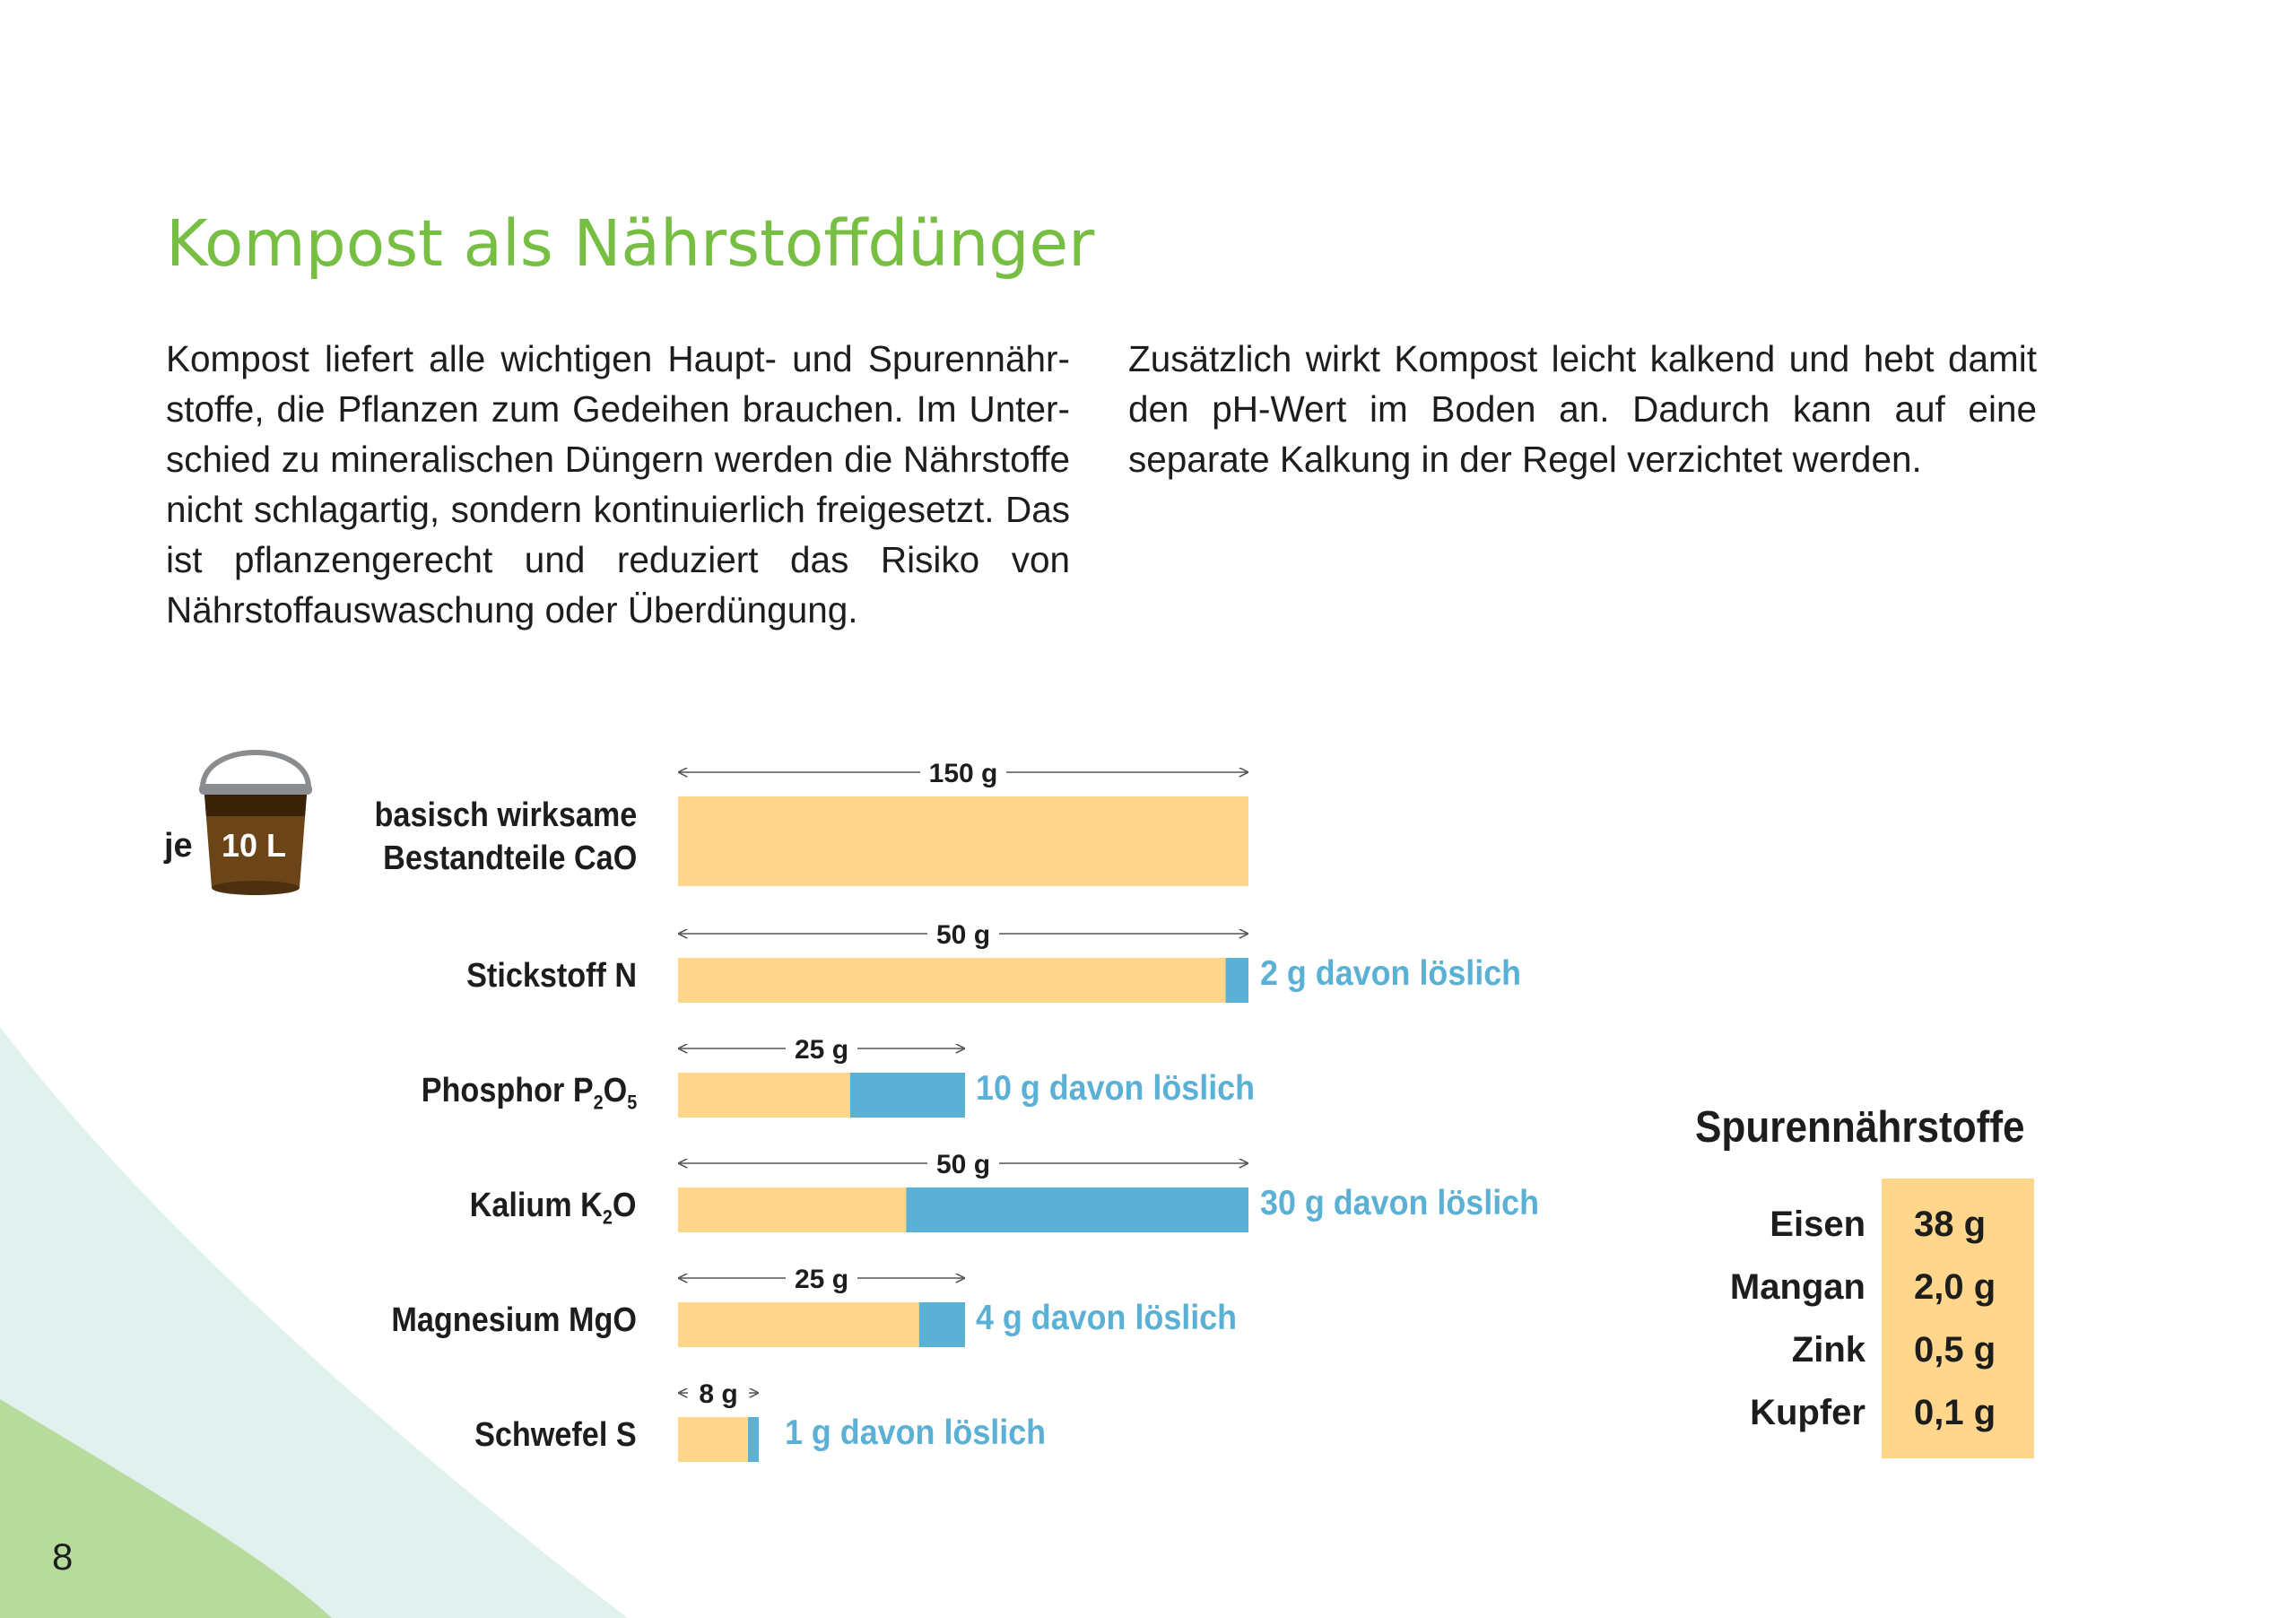 This screenshot has width=2296, height=1618. I want to click on trace-values-box, so click(1958, 1318).